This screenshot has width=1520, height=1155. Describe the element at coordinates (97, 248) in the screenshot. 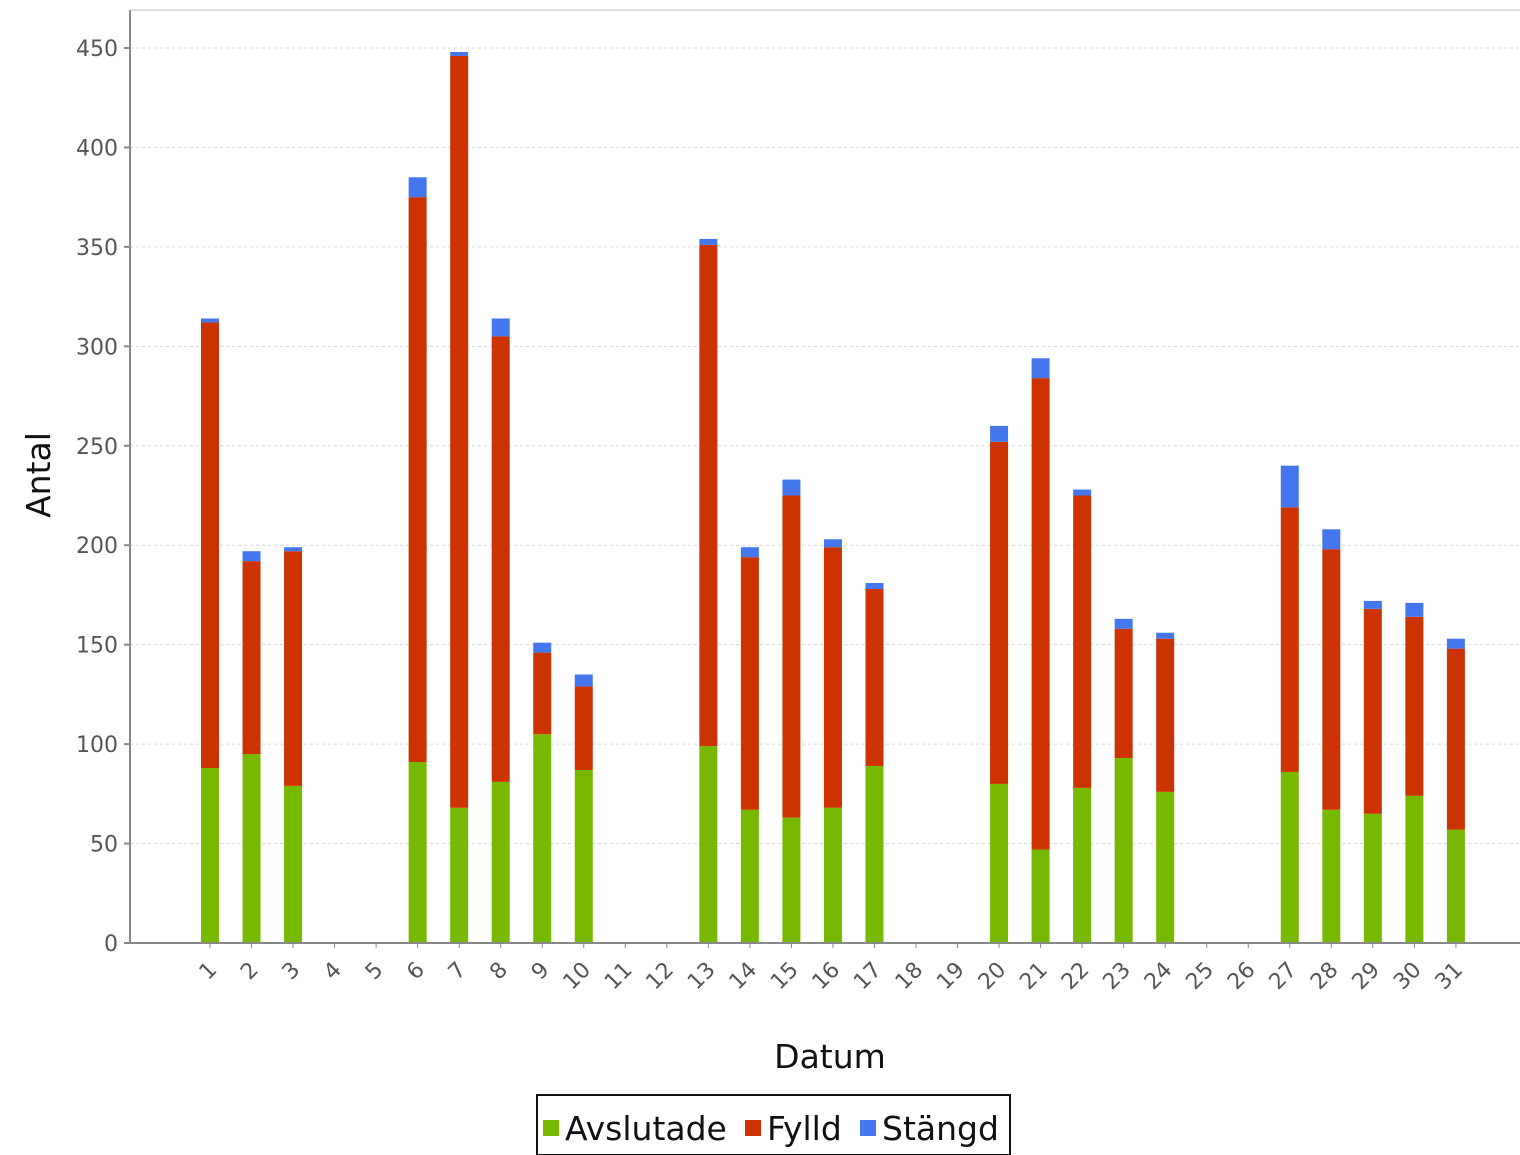

I see `y-tick-label: 350` at that location.